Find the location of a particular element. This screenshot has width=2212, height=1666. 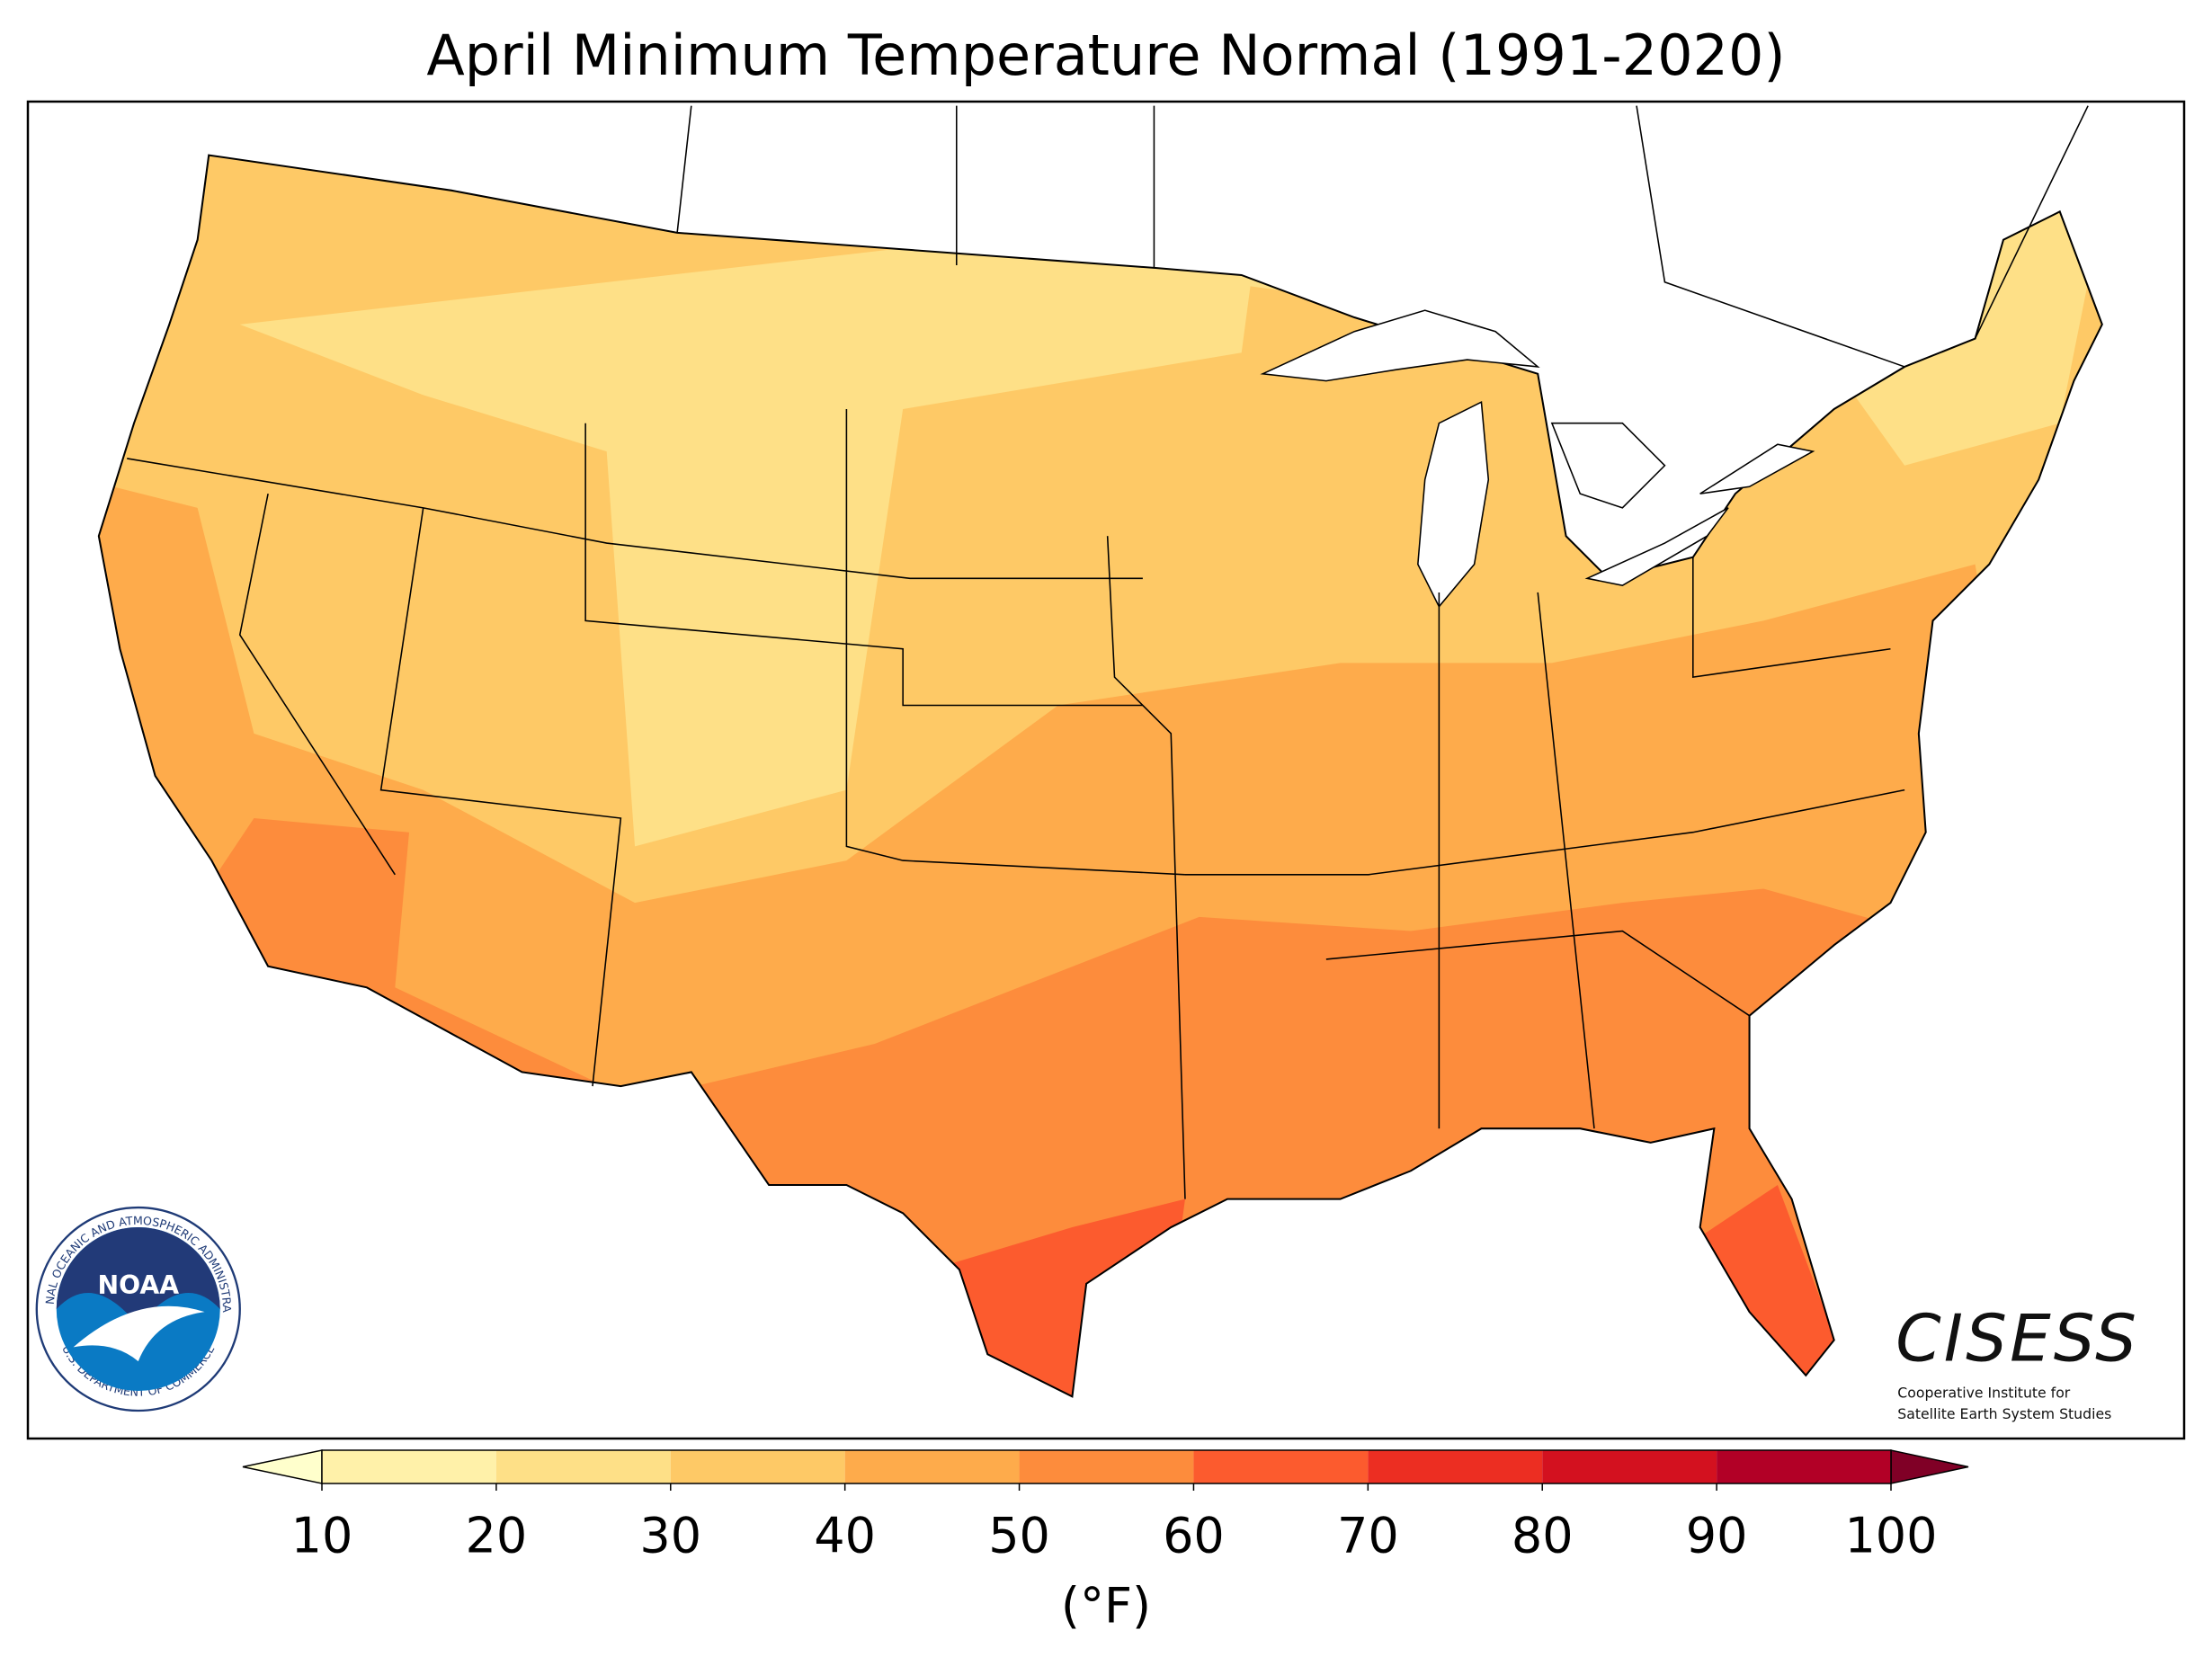

colorbar-tick-label: 100 is located at coordinates (1890, 1536).